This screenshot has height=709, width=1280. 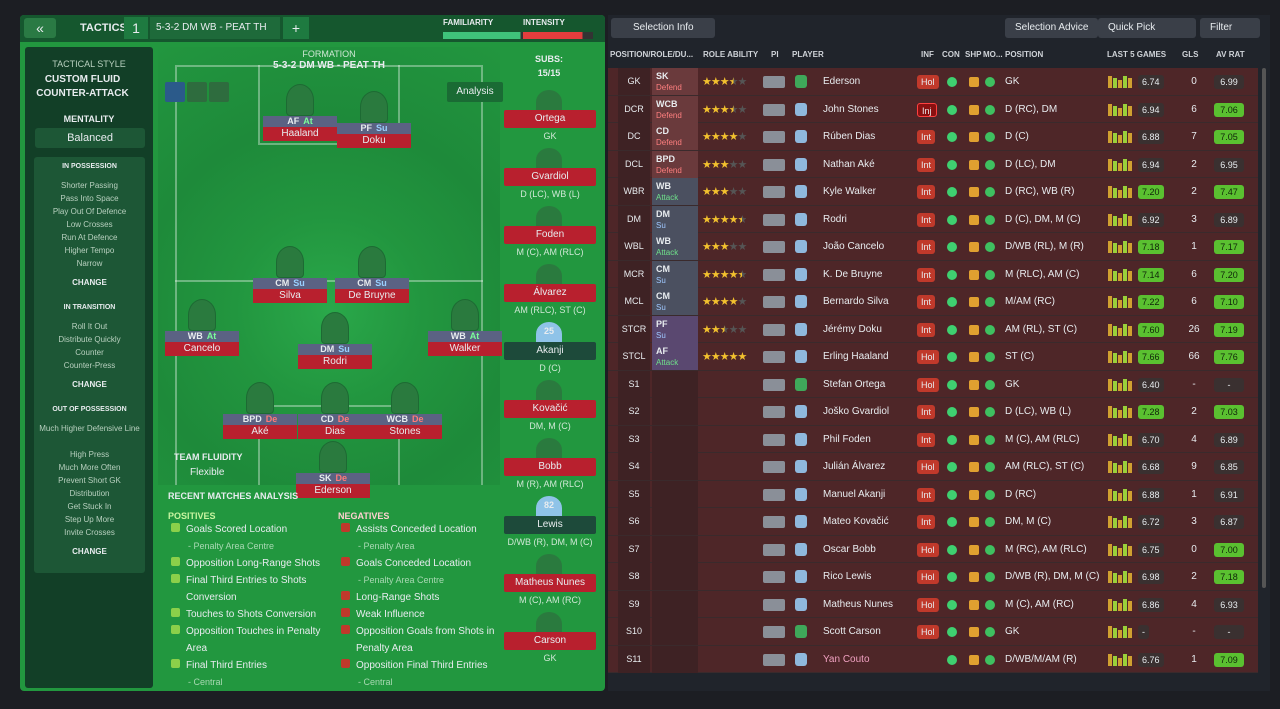 What do you see at coordinates (1137, 54) in the screenshot?
I see `column-header: LAST 5 GAMES` at bounding box center [1137, 54].